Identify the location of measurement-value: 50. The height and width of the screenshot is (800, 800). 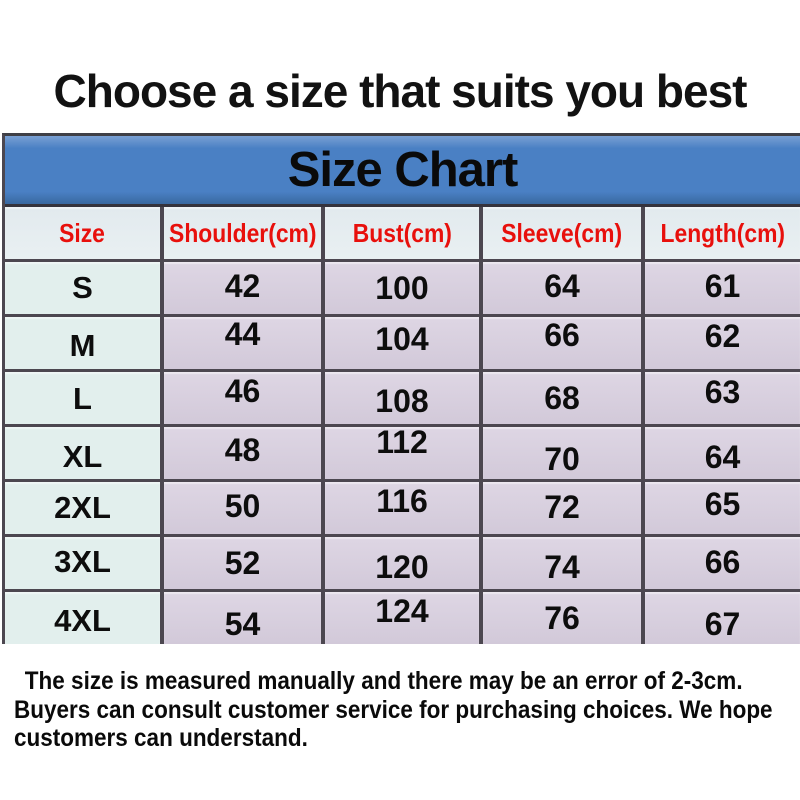
(242, 505).